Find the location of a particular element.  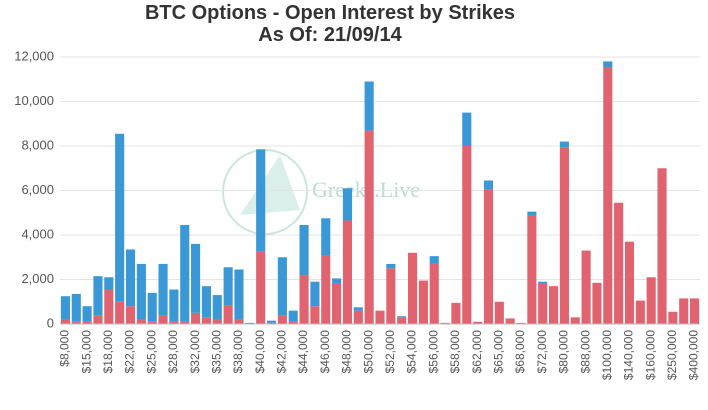

x-tick-label: $54,000 is located at coordinates (412, 352).